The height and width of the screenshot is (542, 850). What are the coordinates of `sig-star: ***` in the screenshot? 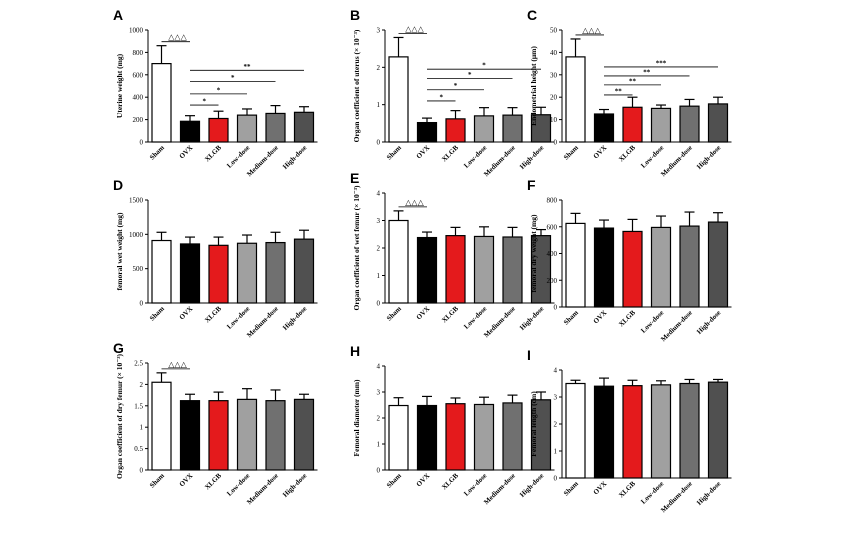 It's located at (661, 63).